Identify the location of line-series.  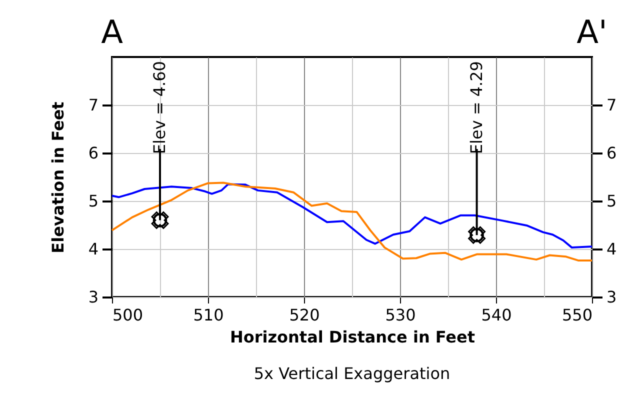
(352, 216).